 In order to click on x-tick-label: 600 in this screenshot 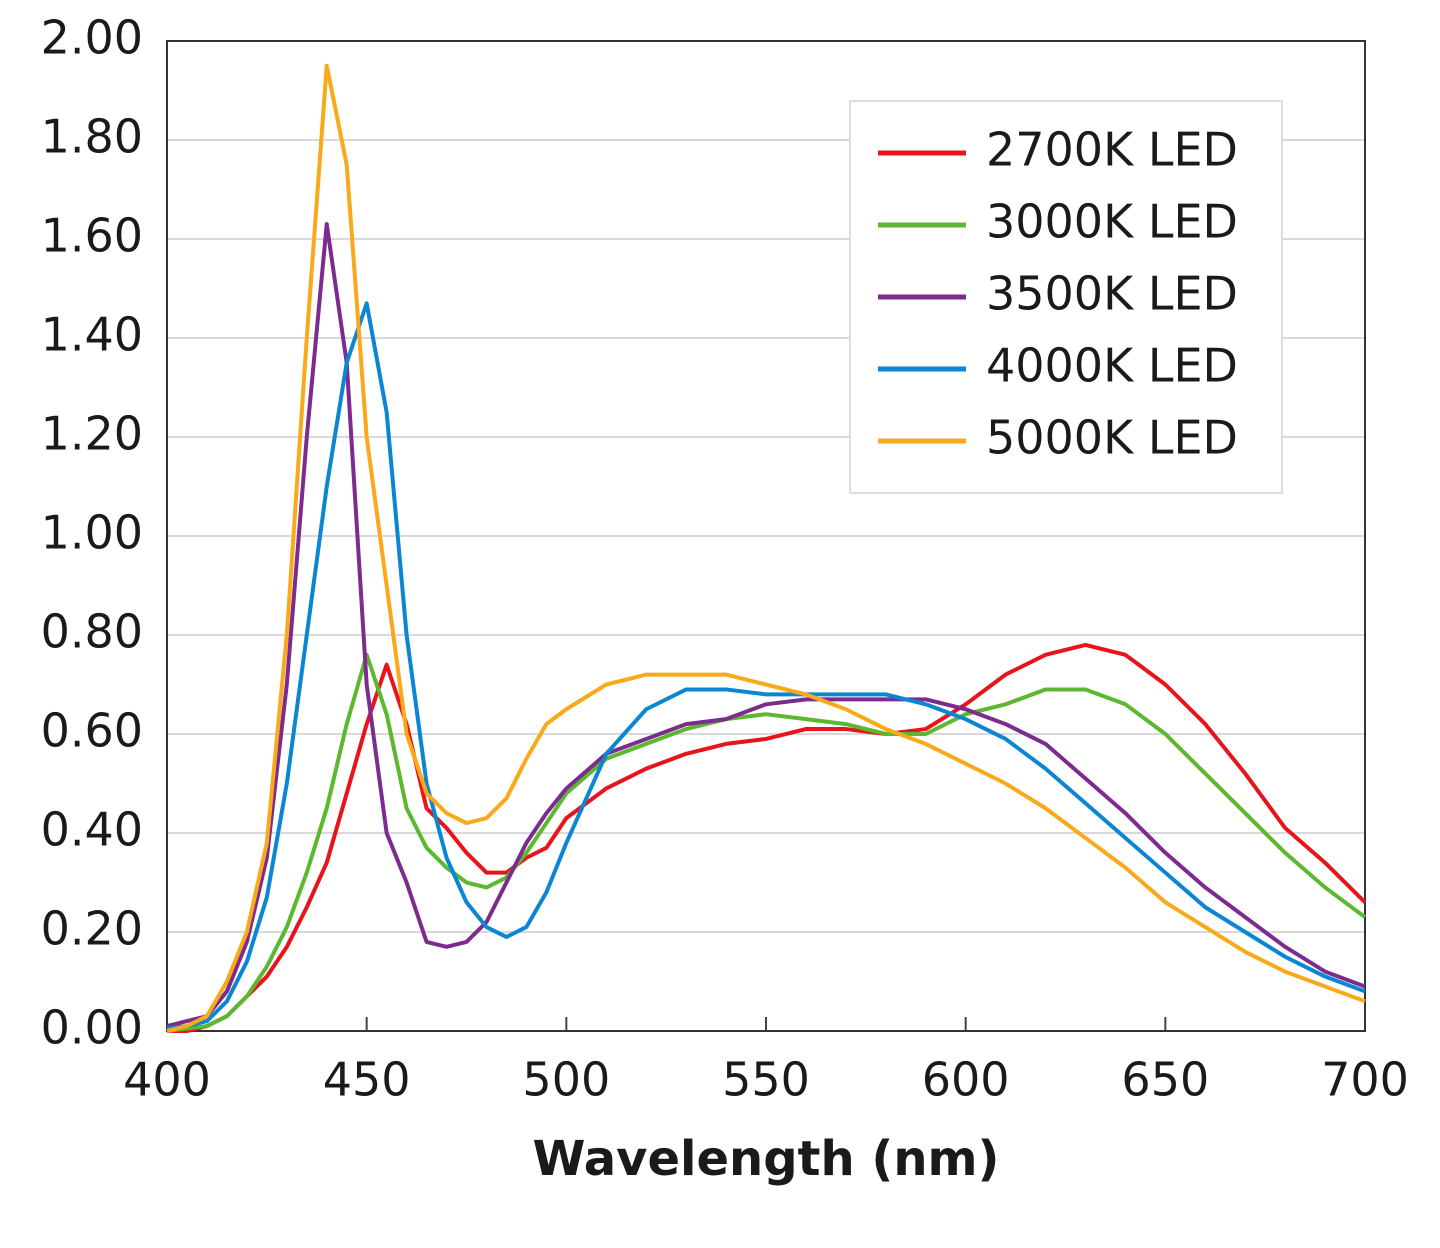, I will do `click(966, 1080)`.